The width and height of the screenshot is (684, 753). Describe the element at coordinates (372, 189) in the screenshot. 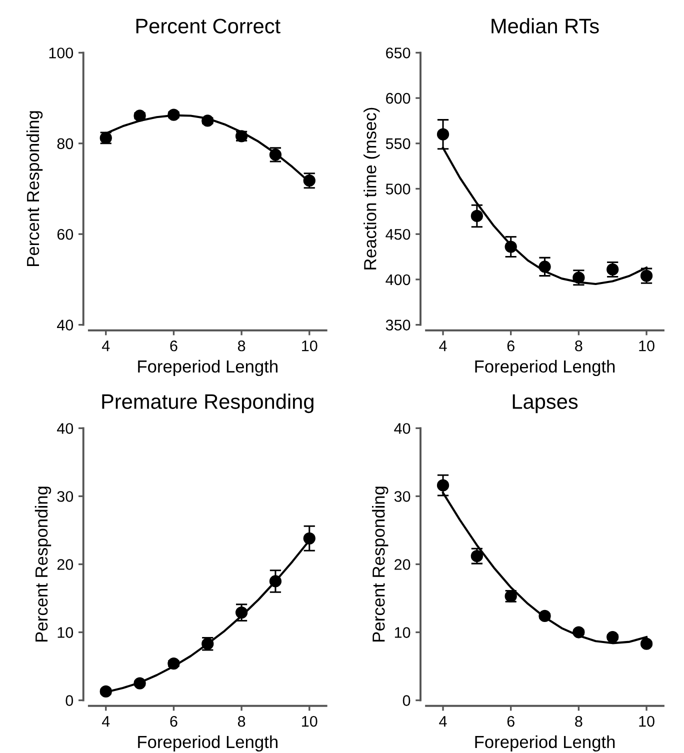

I see `y-axis-title: Reaction time (msec)` at that location.